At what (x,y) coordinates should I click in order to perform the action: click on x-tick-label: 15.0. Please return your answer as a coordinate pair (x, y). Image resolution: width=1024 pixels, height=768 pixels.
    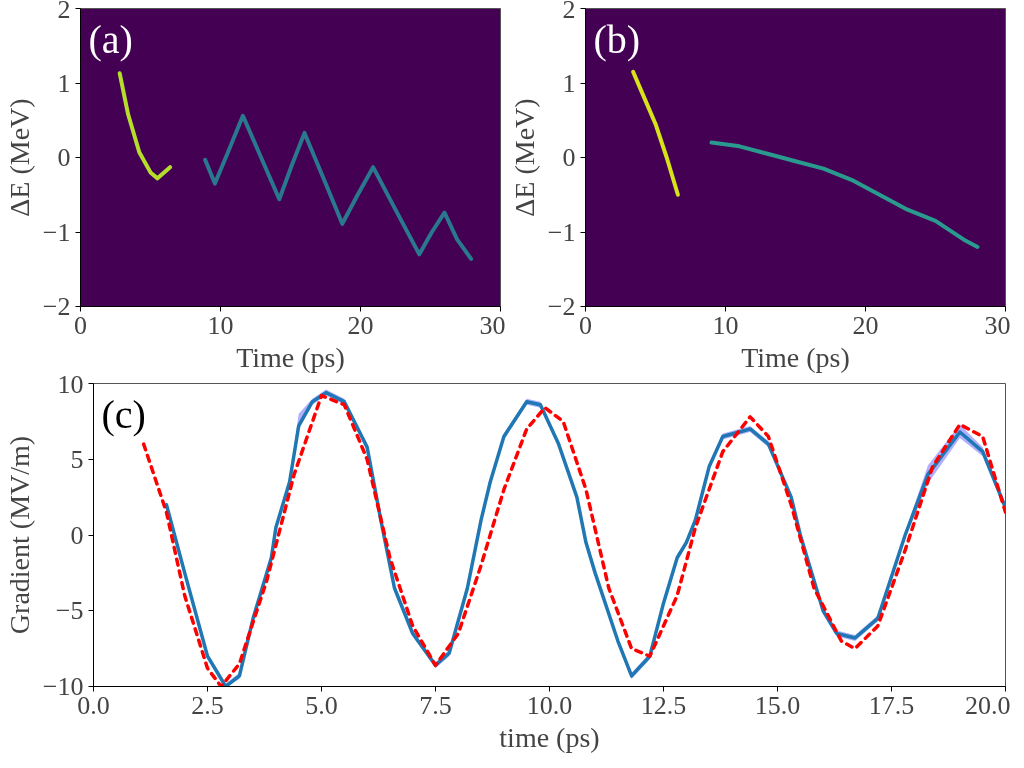
    Looking at the image, I should click on (777, 705).